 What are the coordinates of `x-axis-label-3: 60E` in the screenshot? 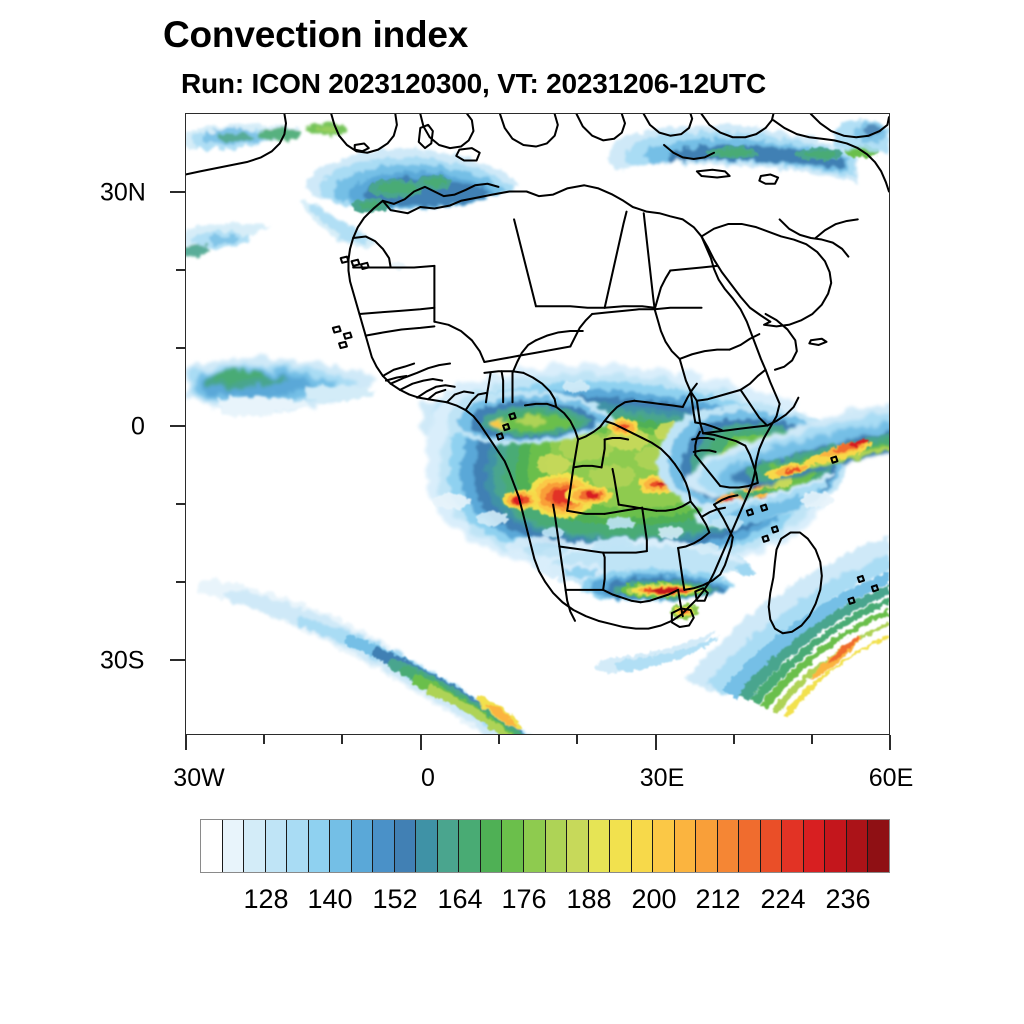 It's located at (891, 778).